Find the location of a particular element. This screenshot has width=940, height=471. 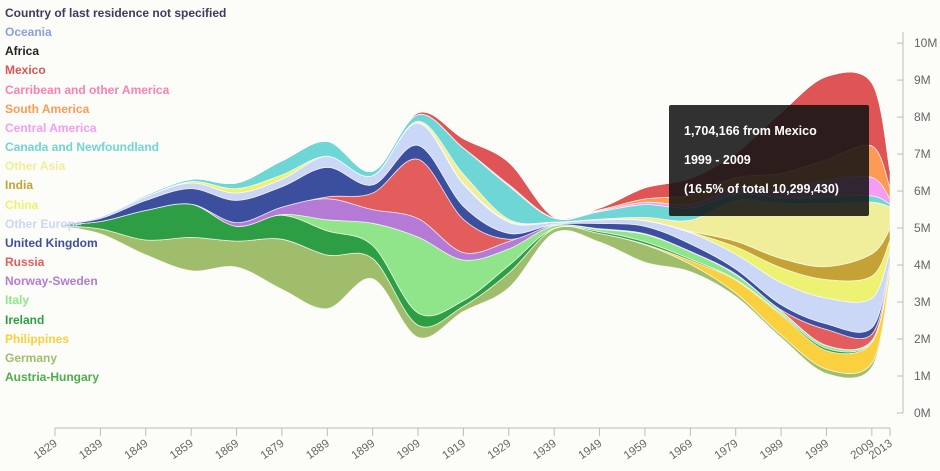

x-tick-label: 1909 is located at coordinates (409, 450).